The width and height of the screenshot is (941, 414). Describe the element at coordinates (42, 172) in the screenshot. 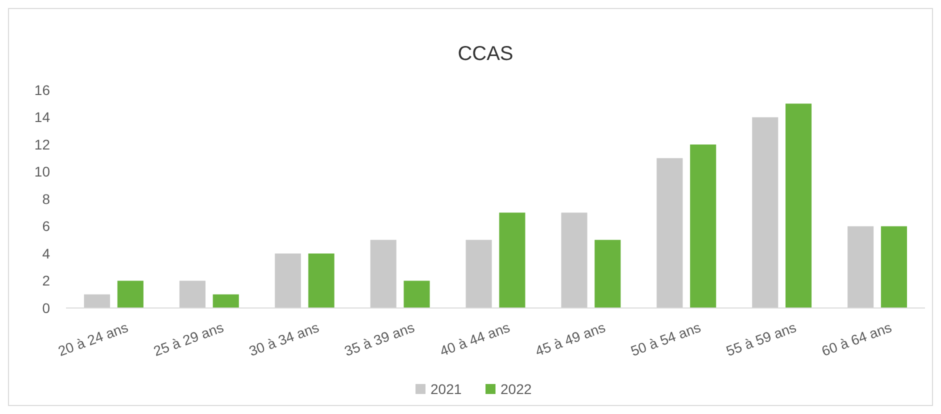

I see `y-tick-label: 10` at that location.